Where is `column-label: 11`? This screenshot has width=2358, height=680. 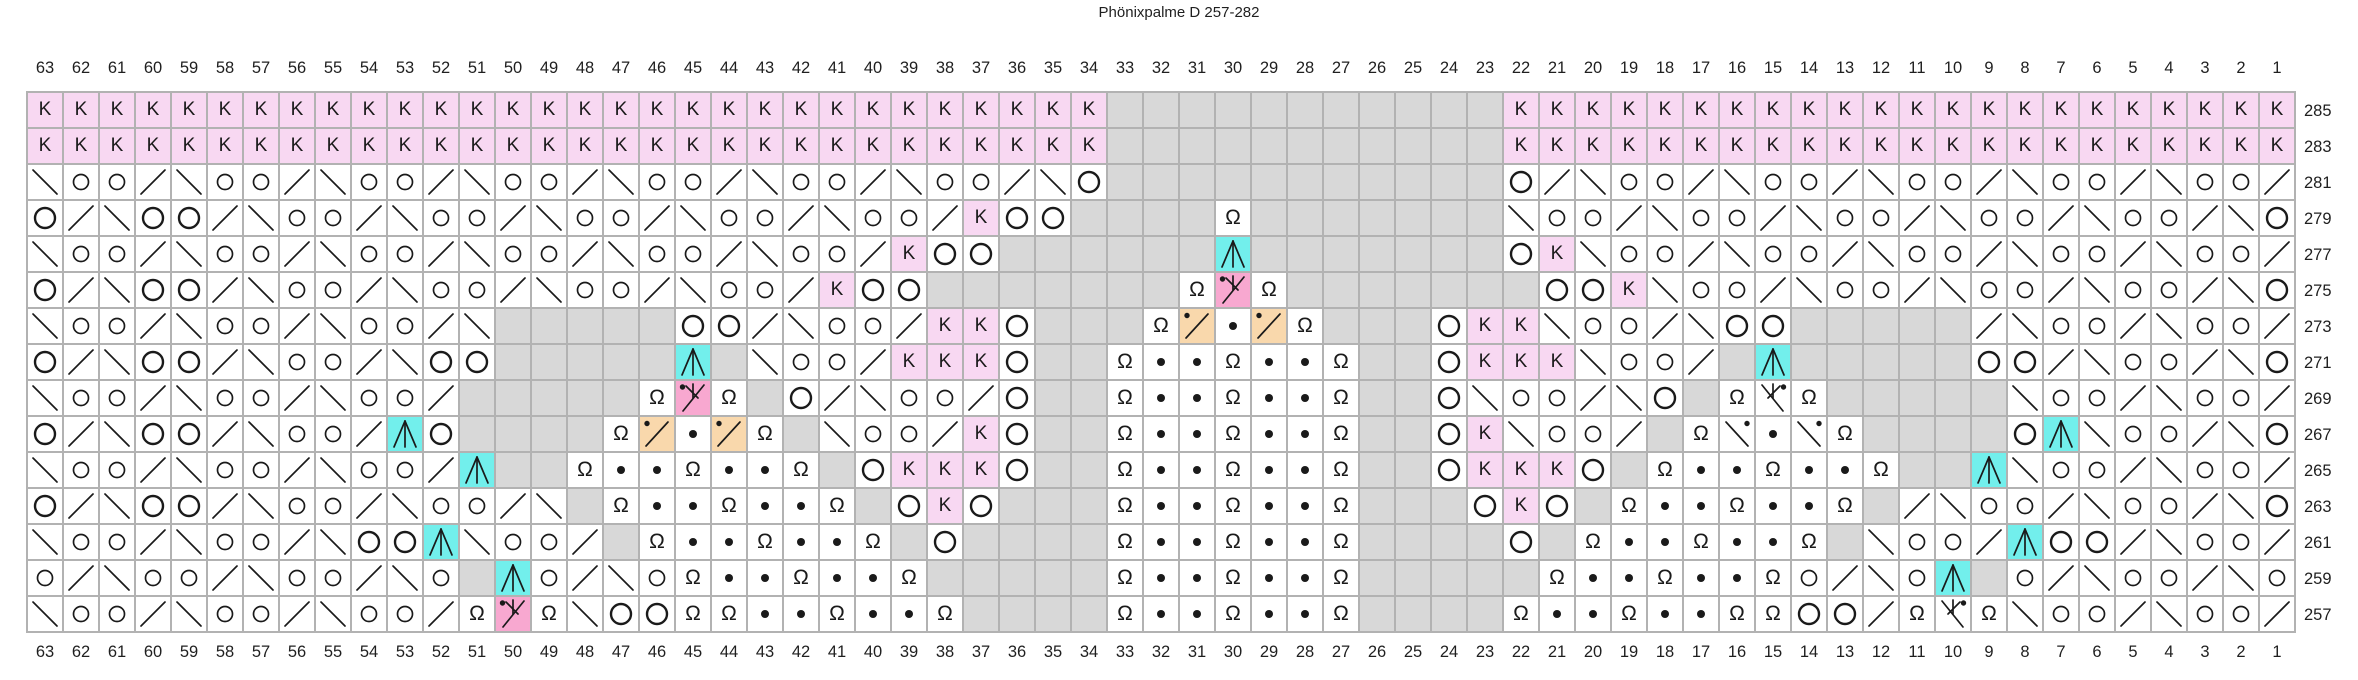 column-label: 11 is located at coordinates (1917, 68).